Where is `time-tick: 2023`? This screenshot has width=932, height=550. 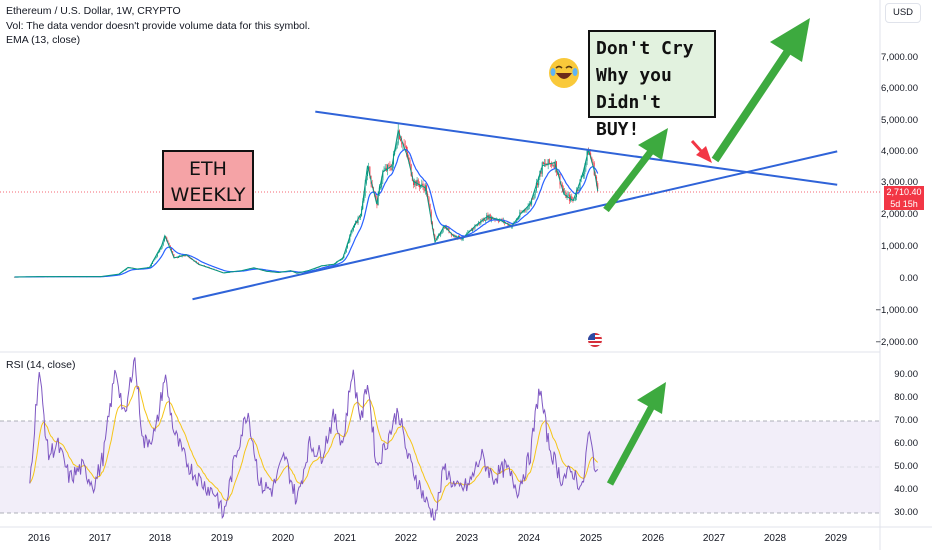 time-tick: 2023 is located at coordinates (467, 538).